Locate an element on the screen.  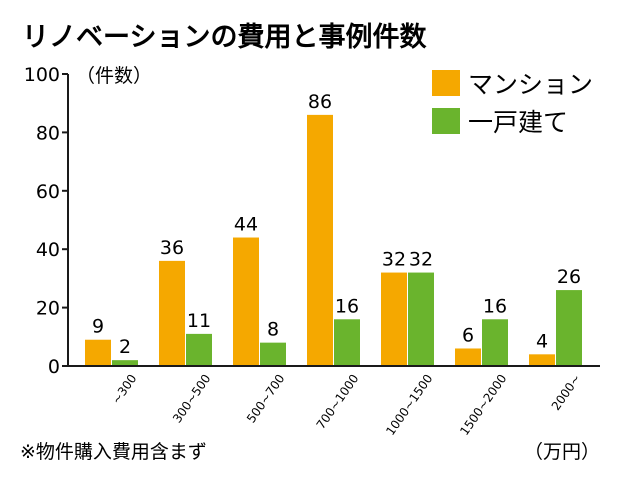
x-tick-label-1: 300~500 is located at coordinates (192, 399).